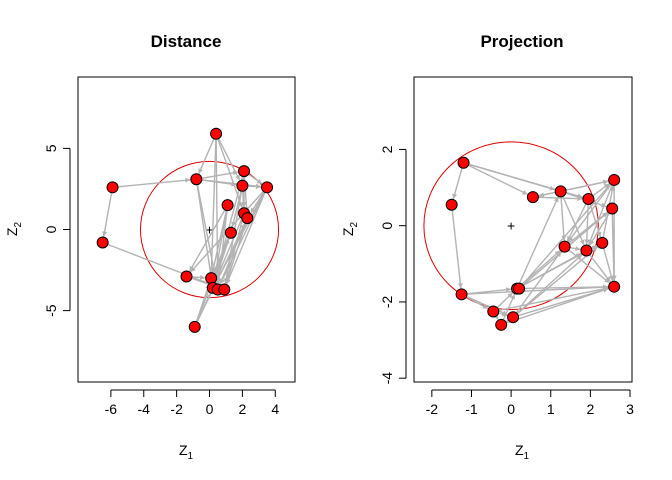 The width and height of the screenshot is (672, 480). I want to click on points, so click(185, 230).